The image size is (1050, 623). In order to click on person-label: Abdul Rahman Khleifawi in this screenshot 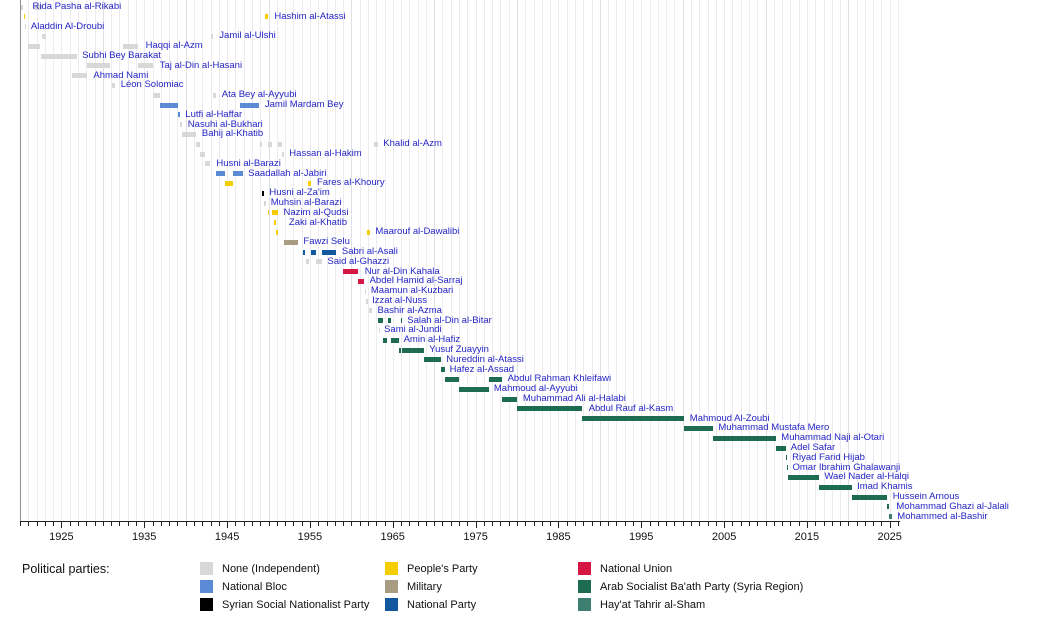, I will do `click(559, 379)`.